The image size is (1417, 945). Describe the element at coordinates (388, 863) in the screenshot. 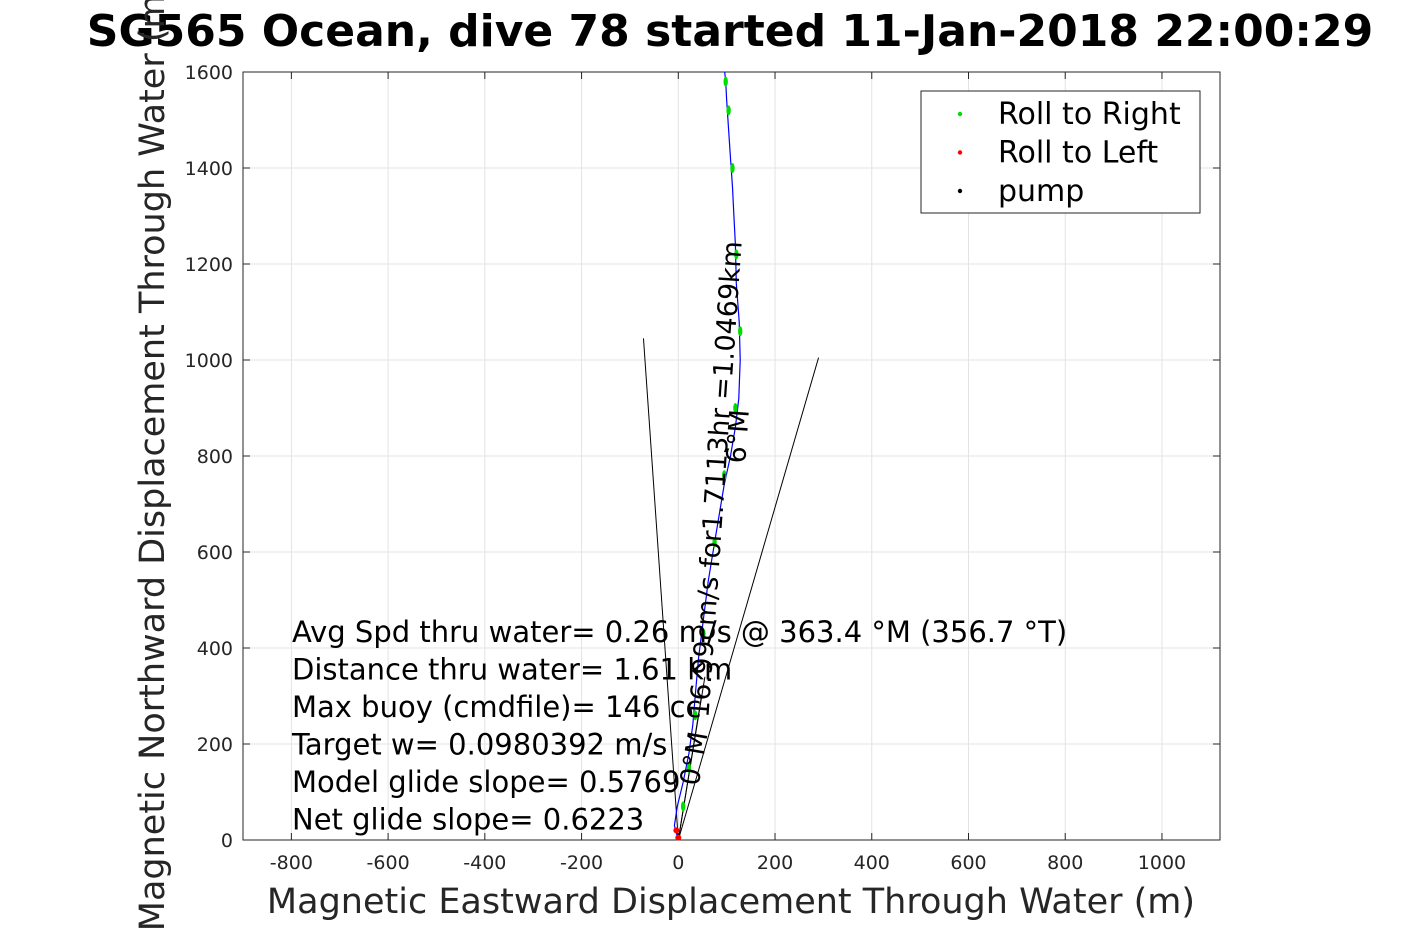

I see `x-tick-label: -600` at that location.